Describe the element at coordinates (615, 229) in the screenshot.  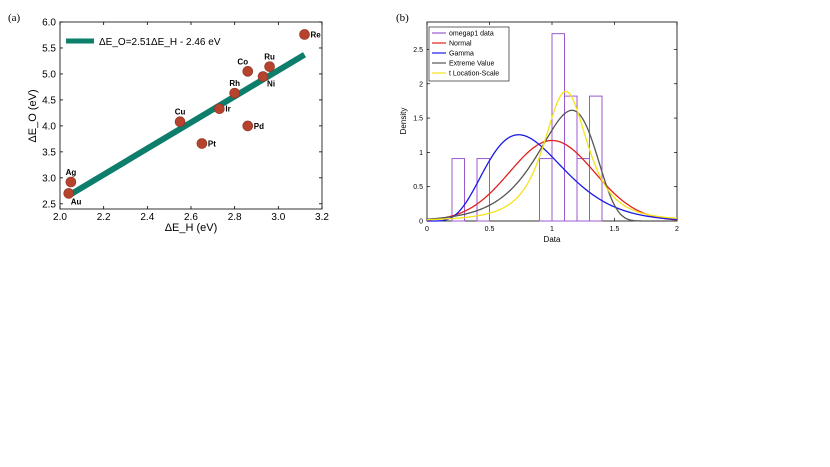
I see `x-tick-label-b: 1.5` at that location.